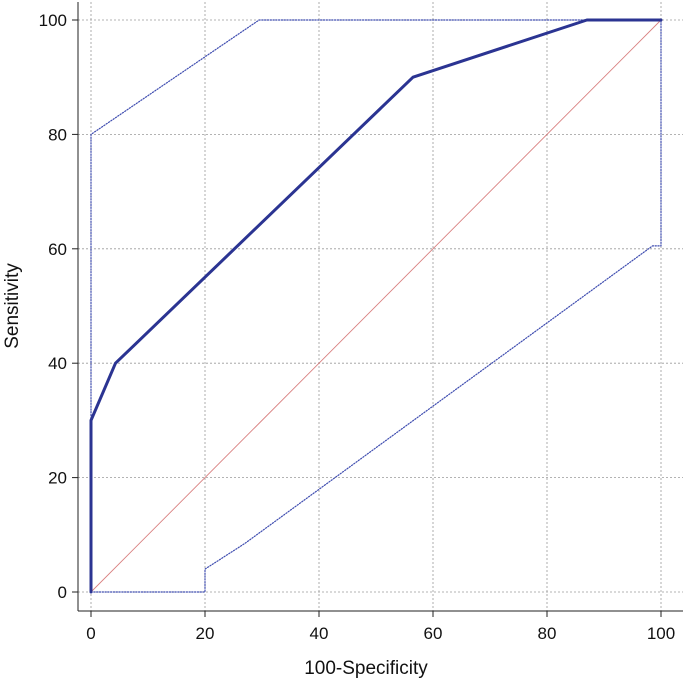  Describe the element at coordinates (205, 633) in the screenshot. I see `x-tick-label-1: 20` at that location.